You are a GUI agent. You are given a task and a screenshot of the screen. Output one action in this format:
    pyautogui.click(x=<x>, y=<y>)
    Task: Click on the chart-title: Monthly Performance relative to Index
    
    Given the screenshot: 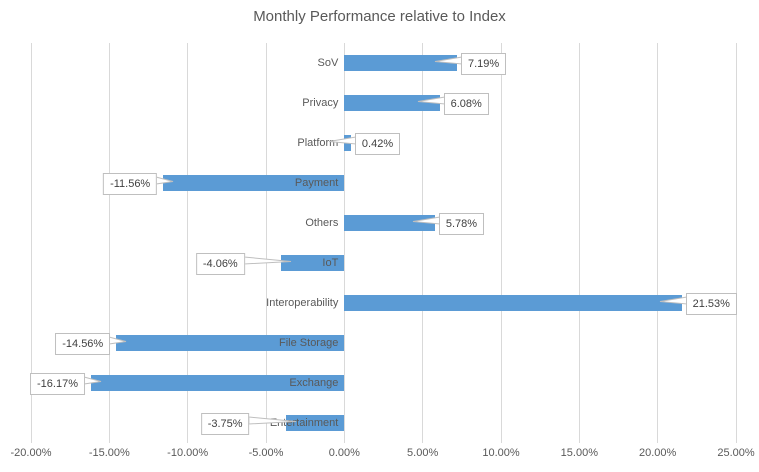 What is the action you would take?
    pyautogui.click(x=379, y=16)
    